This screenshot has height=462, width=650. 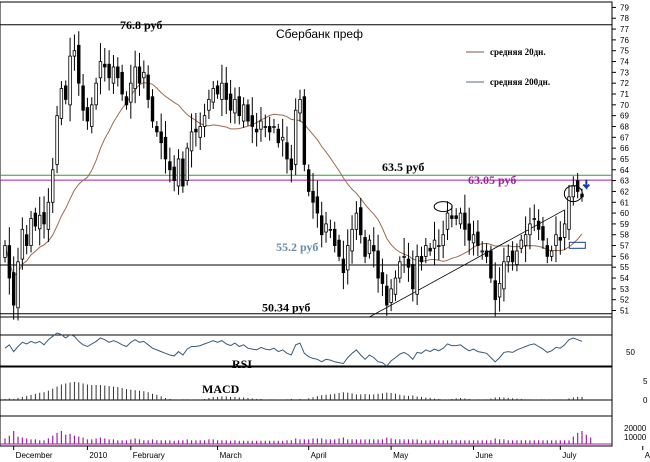 What do you see at coordinates (624, 83) in the screenshot?
I see `y-tick-label-72: 72` at bounding box center [624, 83].